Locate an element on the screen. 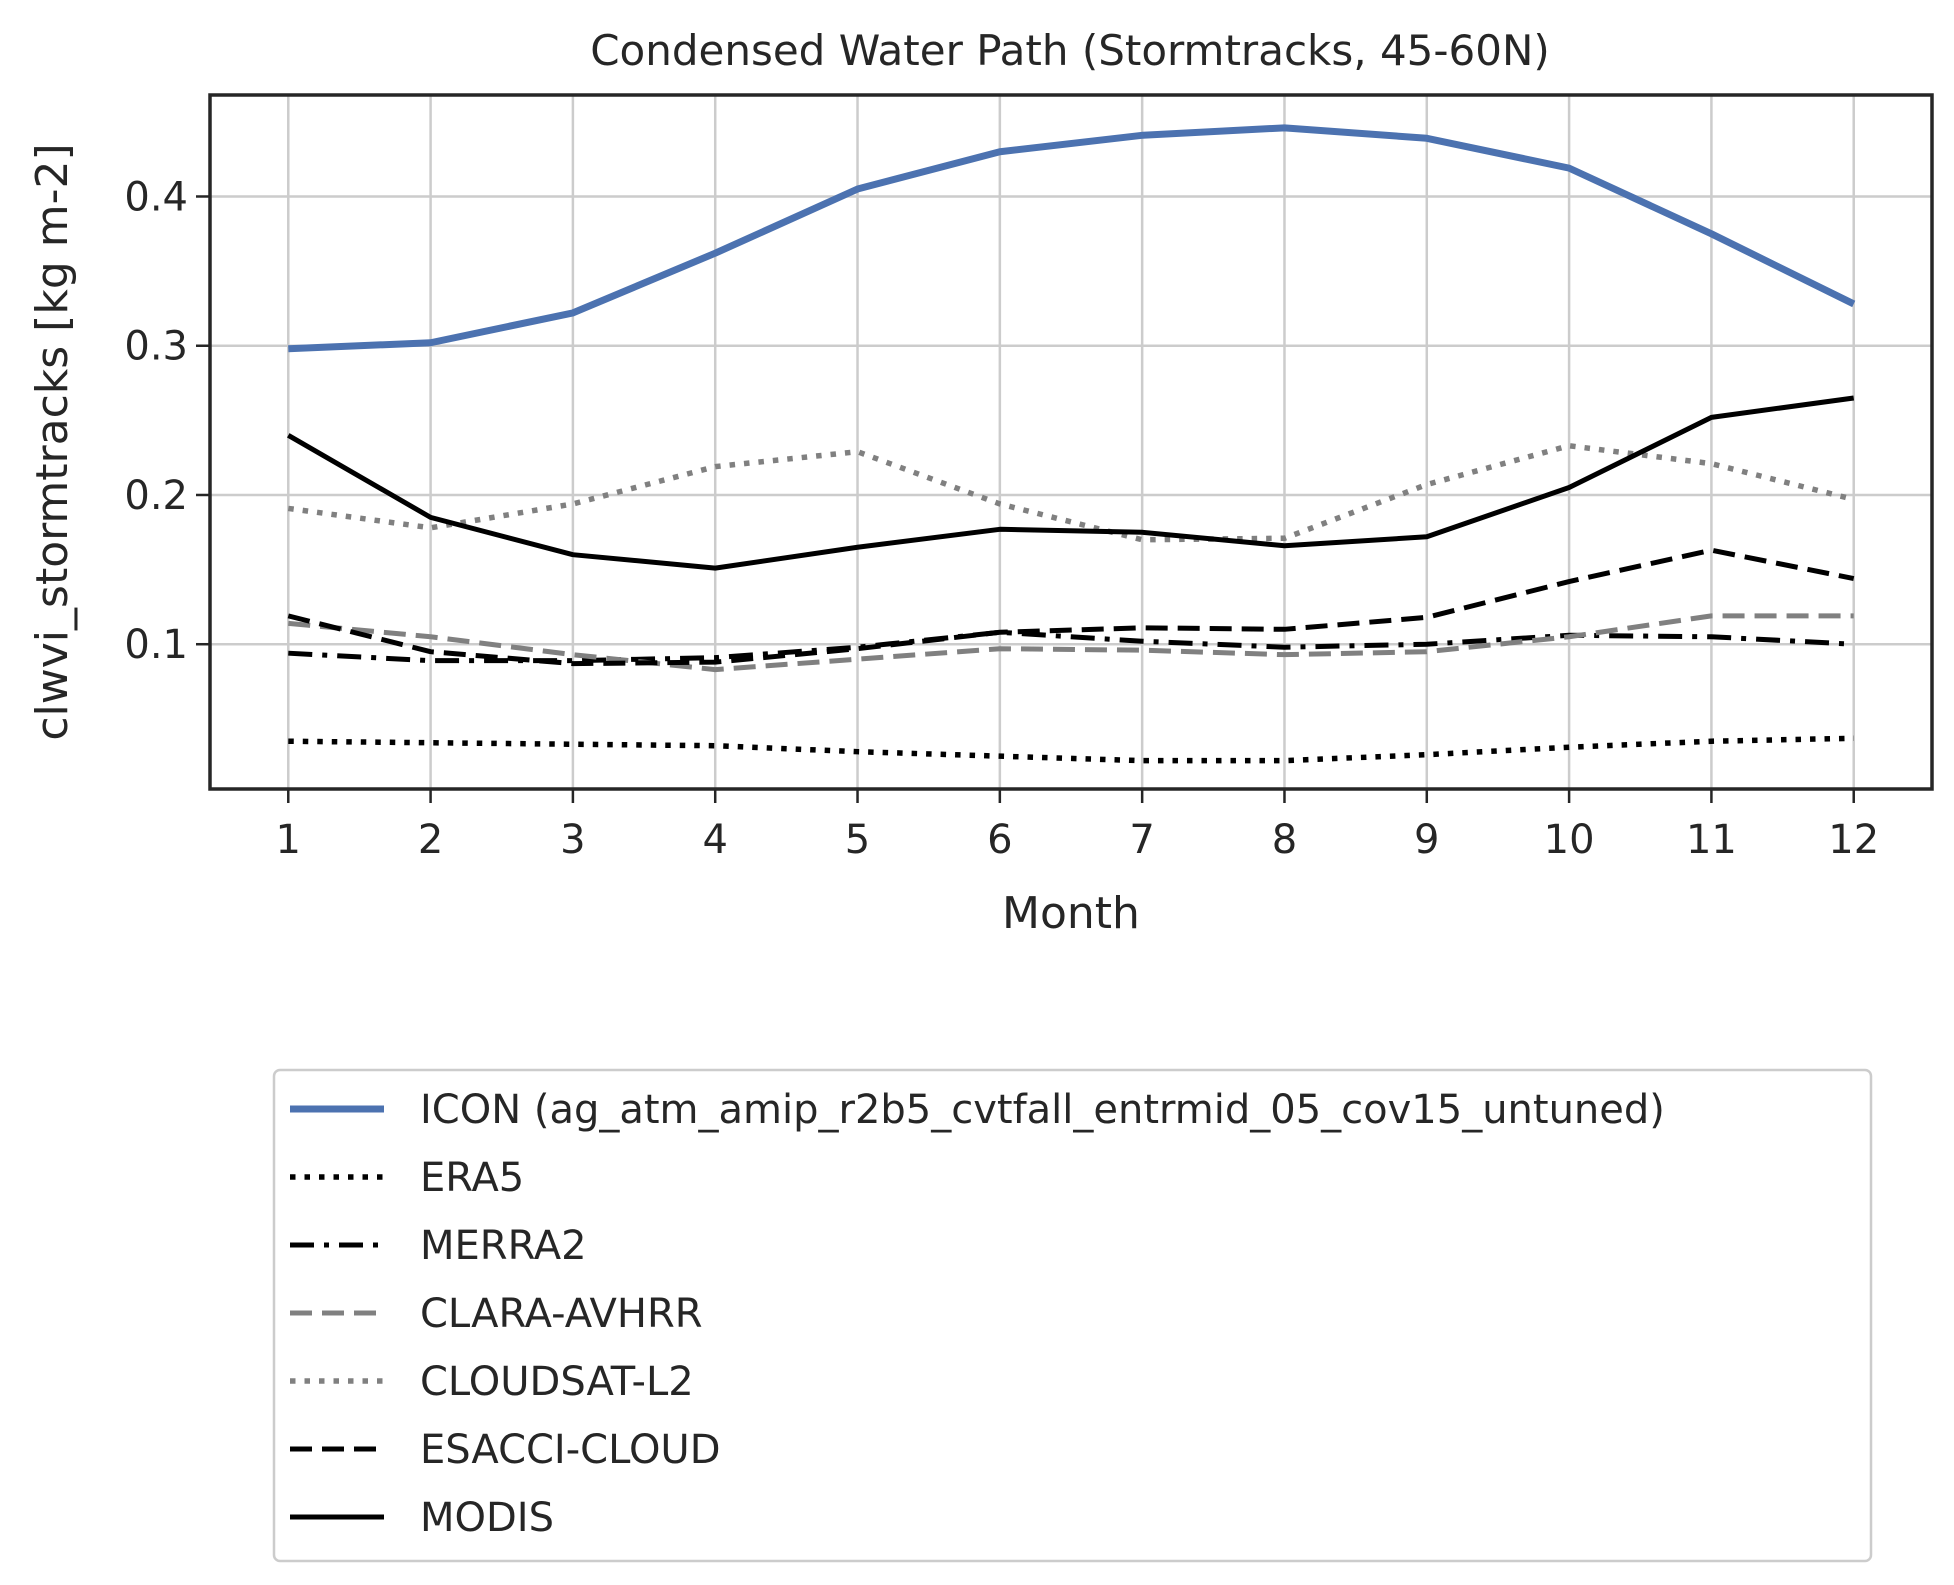 This screenshot has width=1954, height=1585. legend-item: ERA5 is located at coordinates (407, 1178).